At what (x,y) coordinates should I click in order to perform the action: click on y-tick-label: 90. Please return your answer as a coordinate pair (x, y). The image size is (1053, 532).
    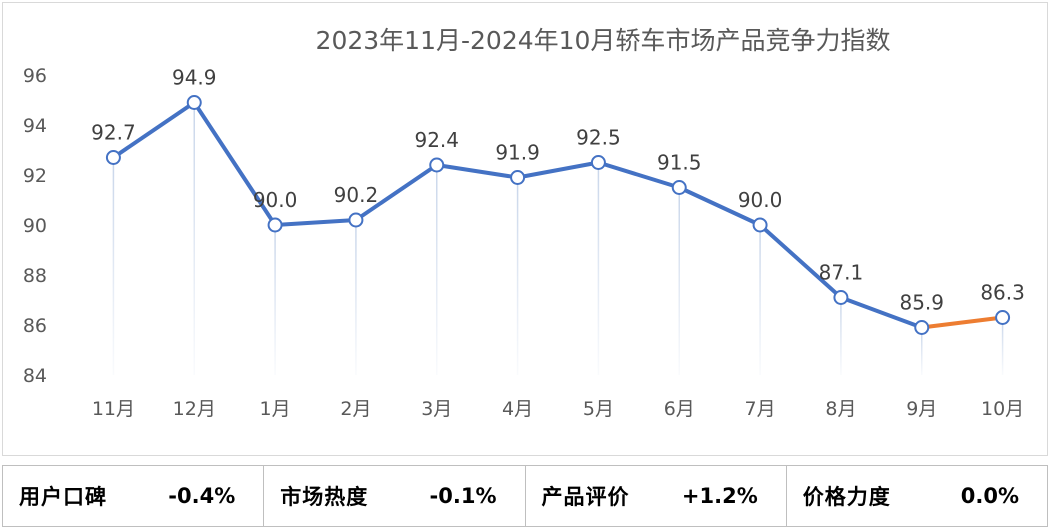
    Looking at the image, I should click on (35, 226).